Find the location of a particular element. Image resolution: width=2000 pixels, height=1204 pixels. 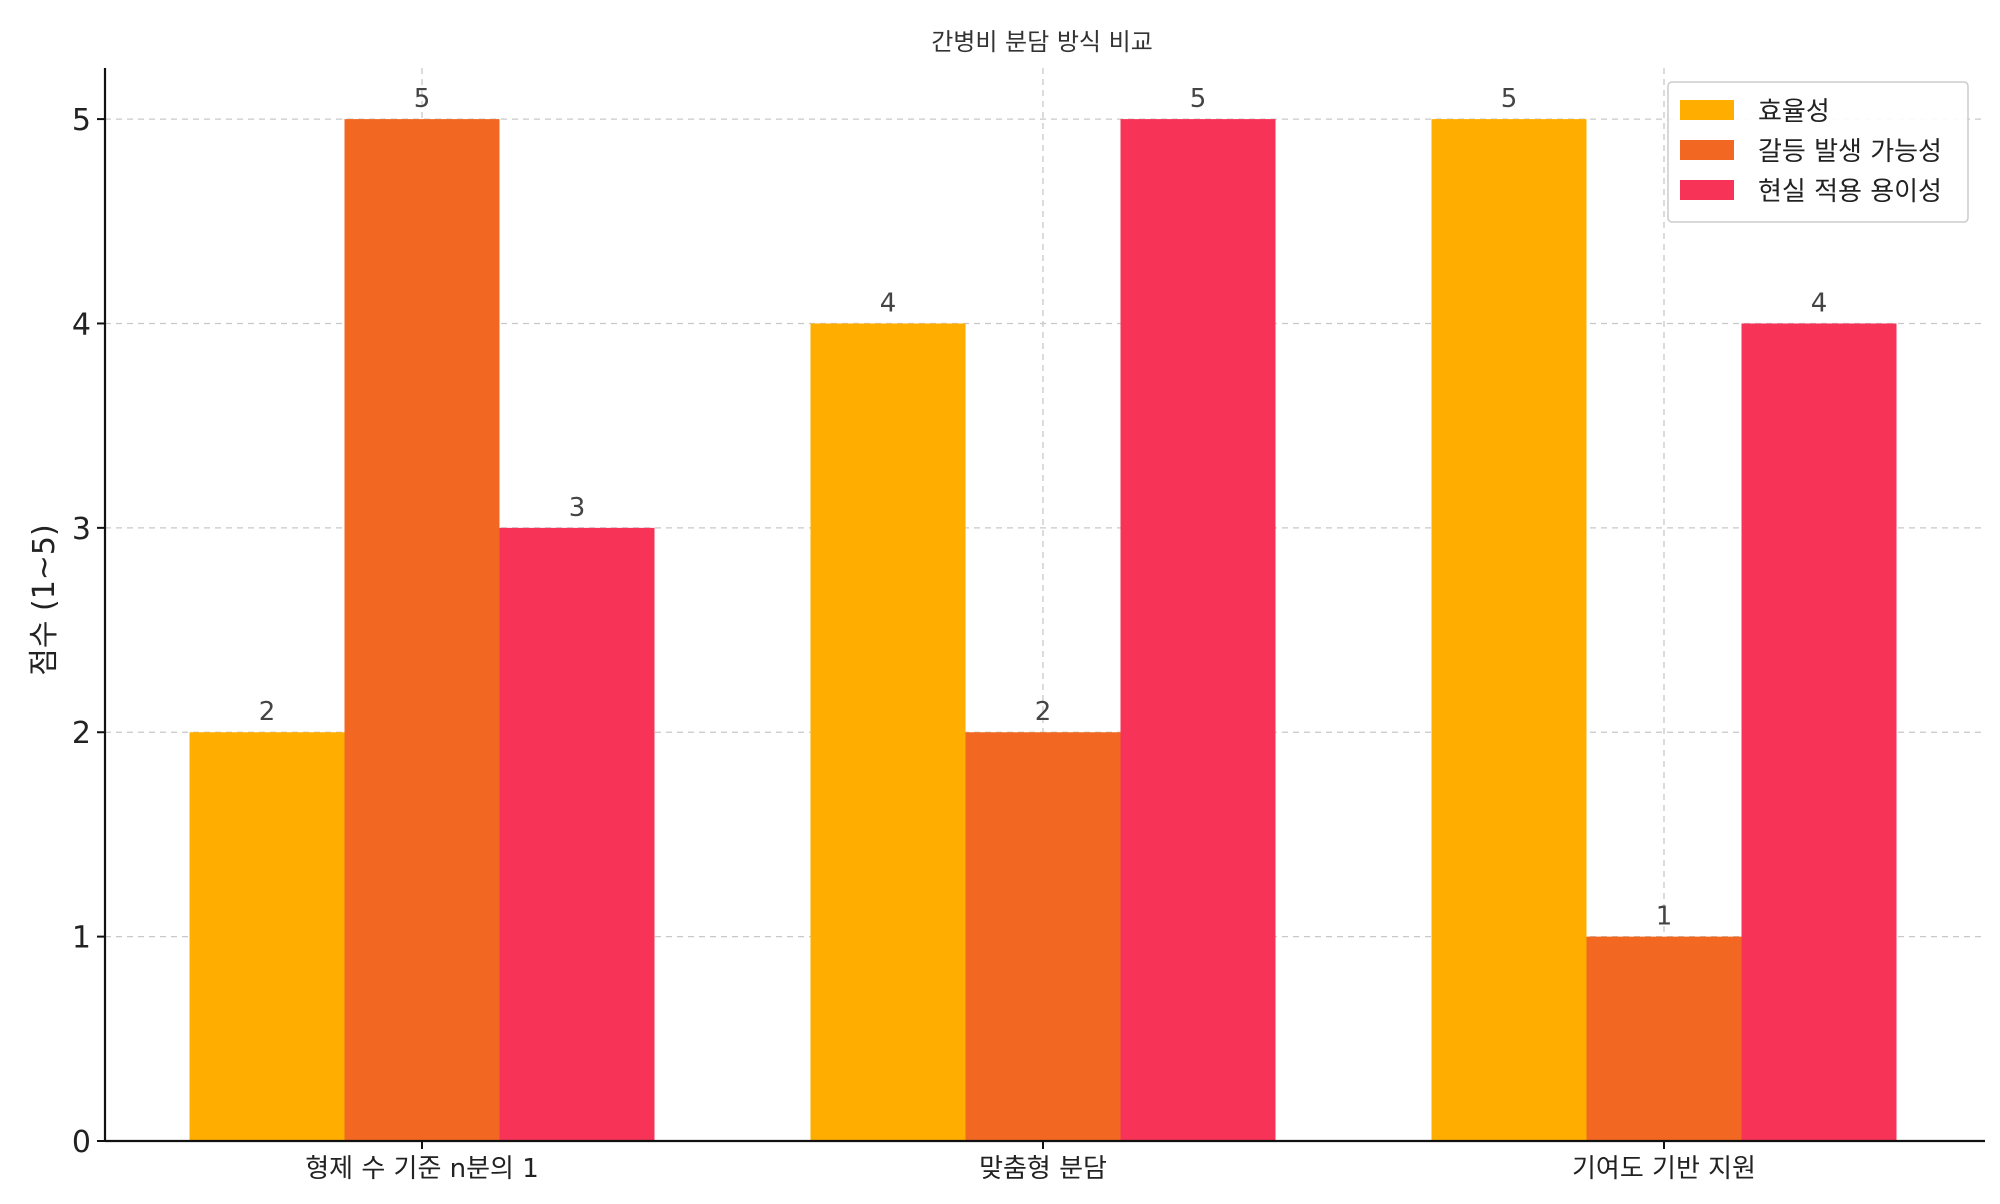

chart-title: 간병비 분담 방식 비교 is located at coordinates (1042, 42).